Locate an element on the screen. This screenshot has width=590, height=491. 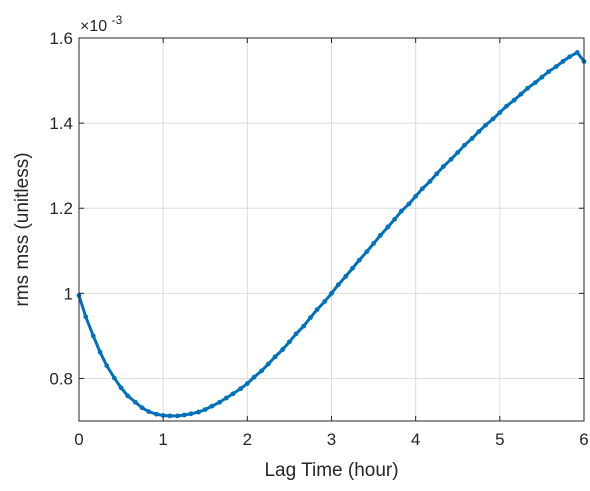
y-tick-label: 1 is located at coordinates (68, 293).